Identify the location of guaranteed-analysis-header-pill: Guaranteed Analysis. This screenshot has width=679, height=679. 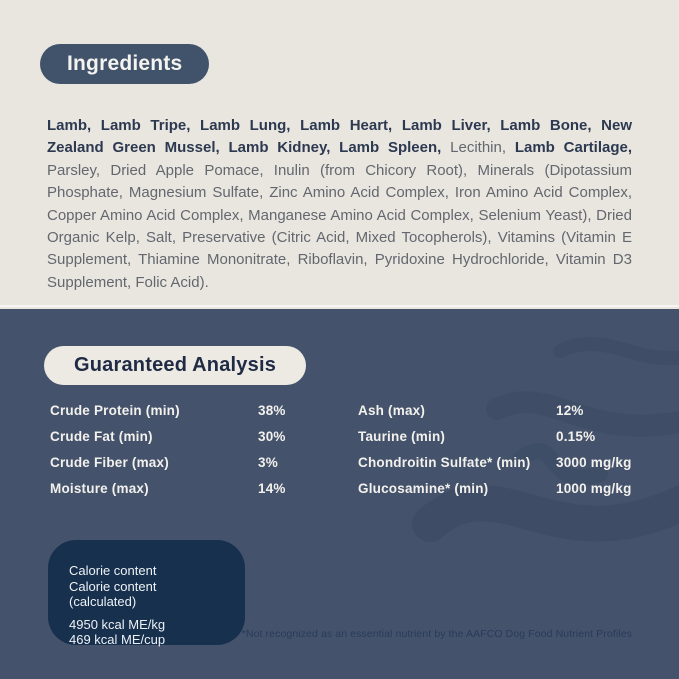
(175, 365).